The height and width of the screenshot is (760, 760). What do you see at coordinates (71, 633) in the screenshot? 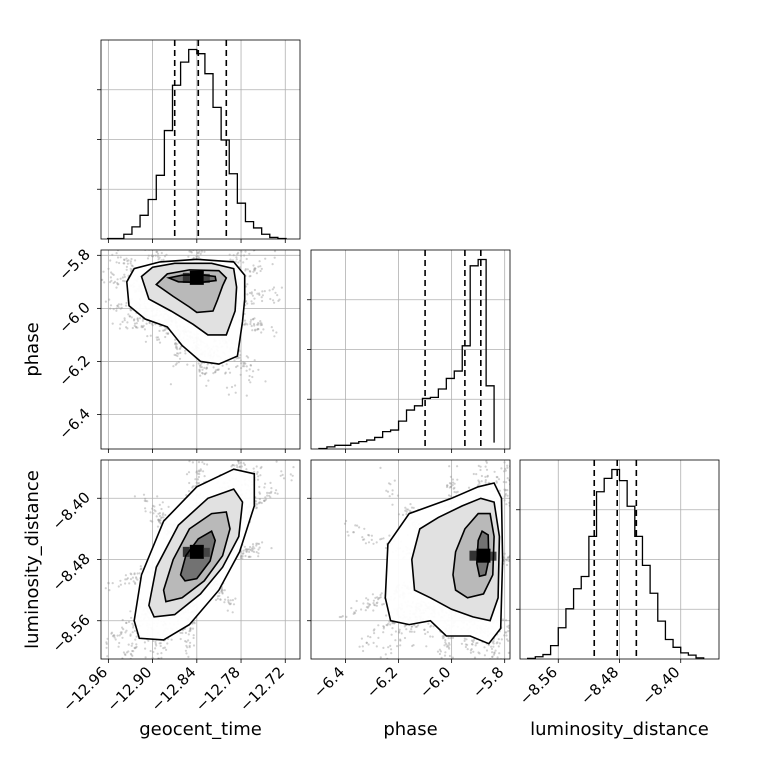
I see `y-tick-label-luminosity_distance: −8.56` at bounding box center [71, 633].